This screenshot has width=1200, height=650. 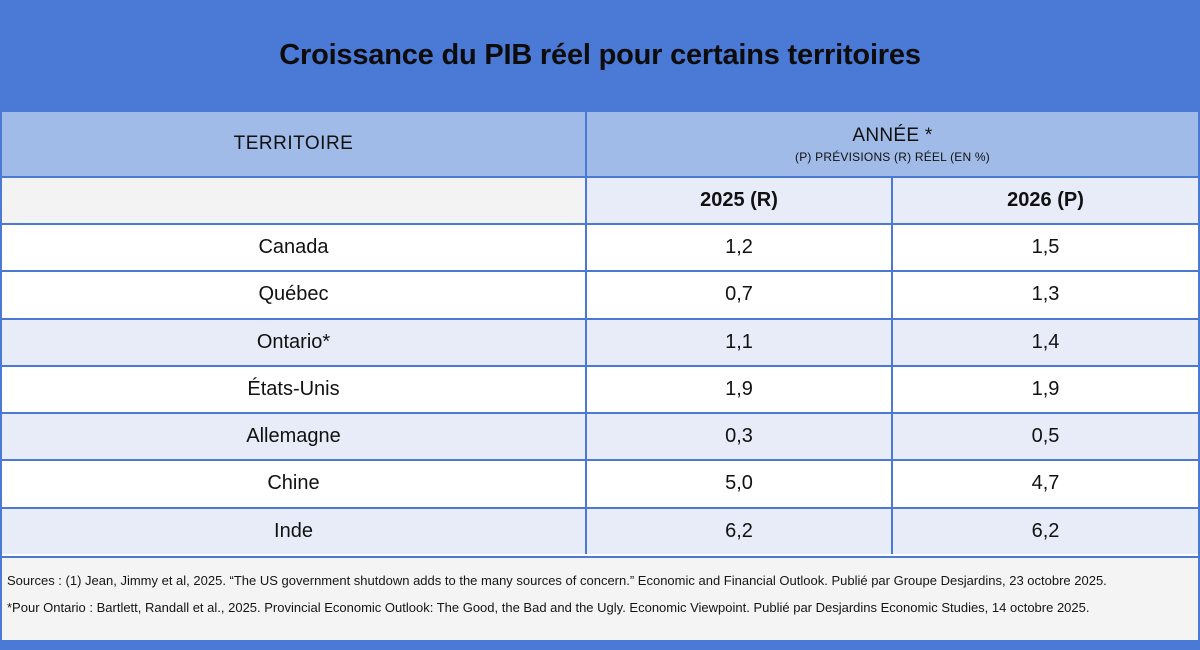 I want to click on value-cell-2026: 1,9, so click(x=1044, y=388).